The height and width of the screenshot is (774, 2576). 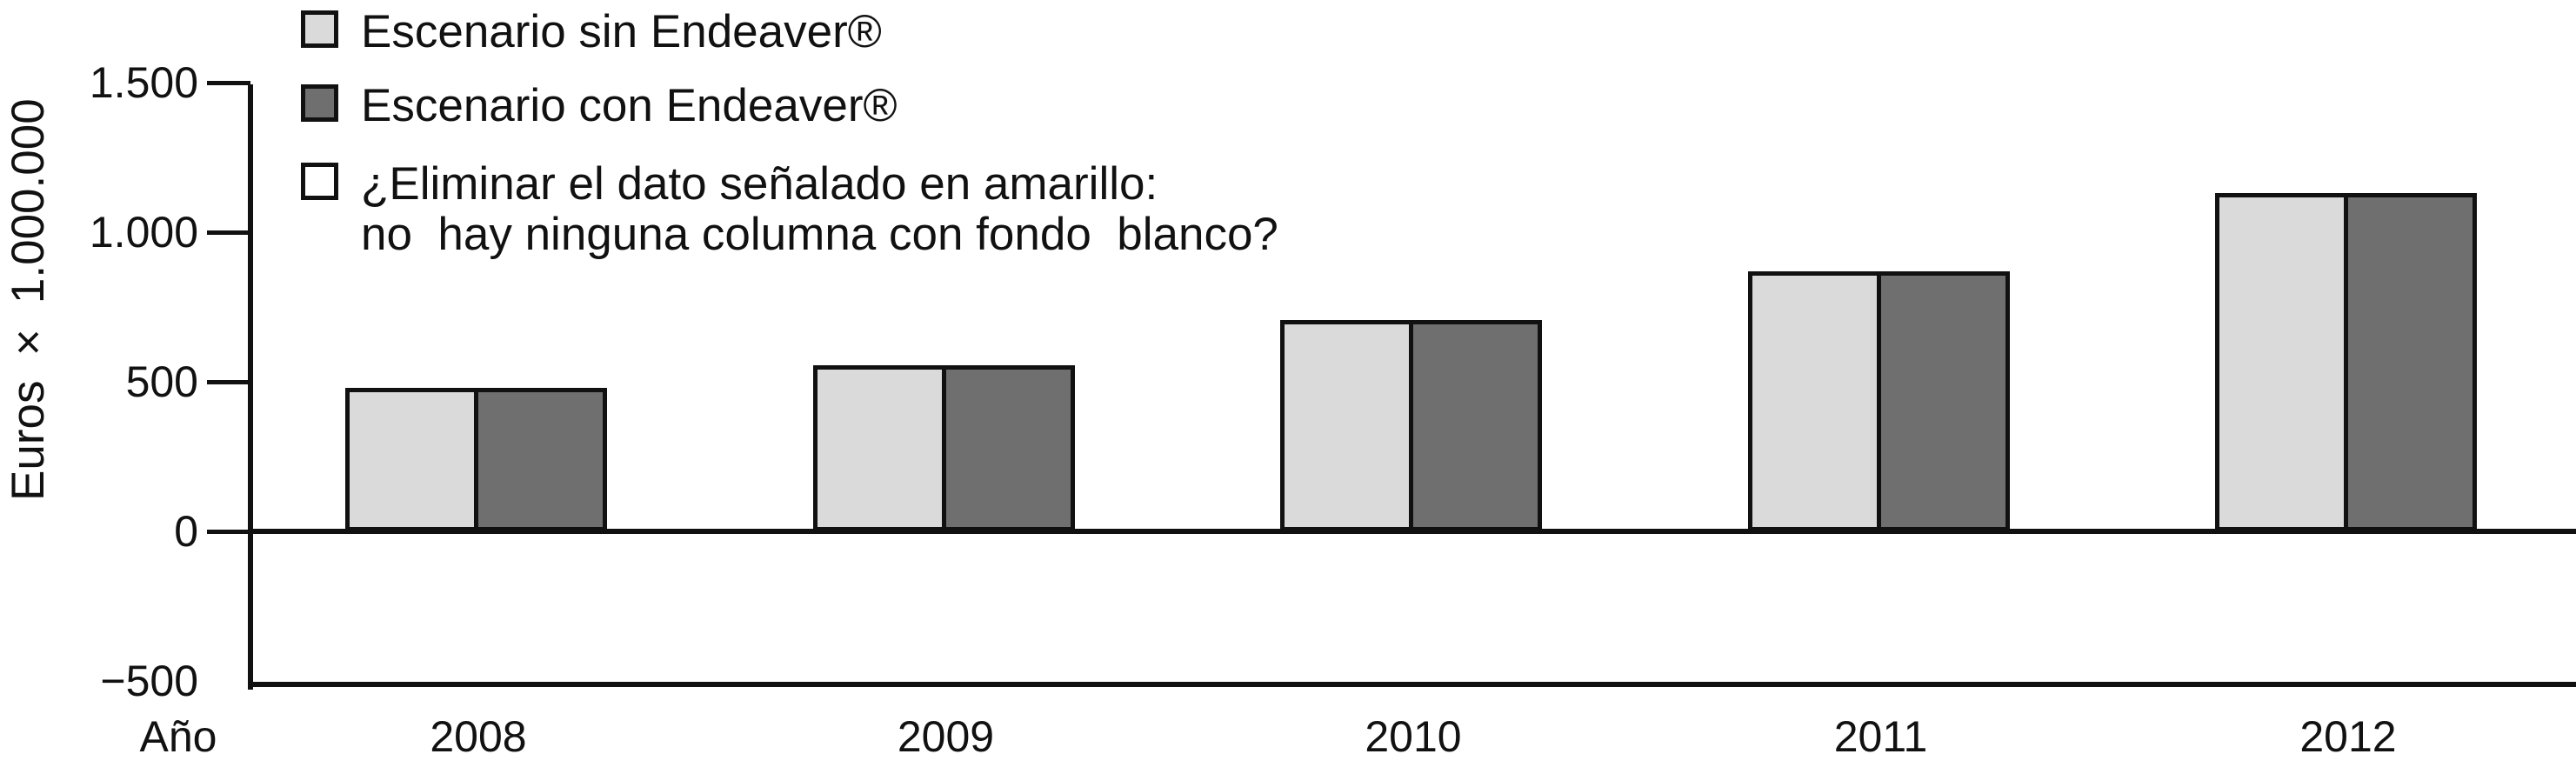 What do you see at coordinates (1477, 425) in the screenshot?
I see `bar-2010-con-endeaver` at bounding box center [1477, 425].